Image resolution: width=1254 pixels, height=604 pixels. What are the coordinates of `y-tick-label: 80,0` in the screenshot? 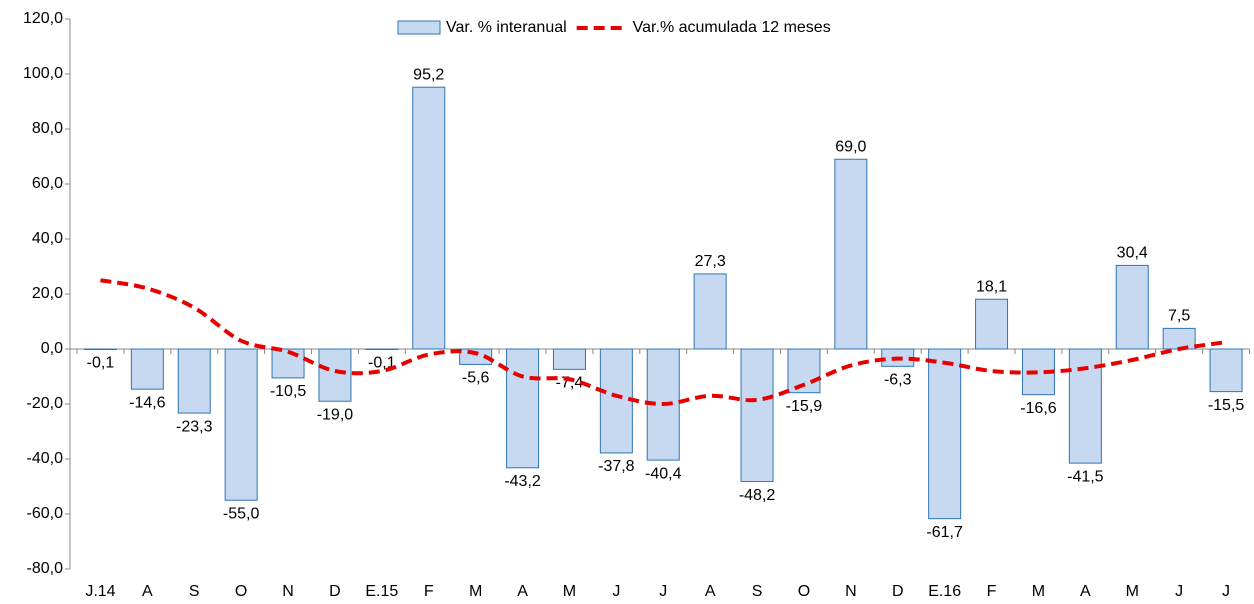 It's located at (47, 128).